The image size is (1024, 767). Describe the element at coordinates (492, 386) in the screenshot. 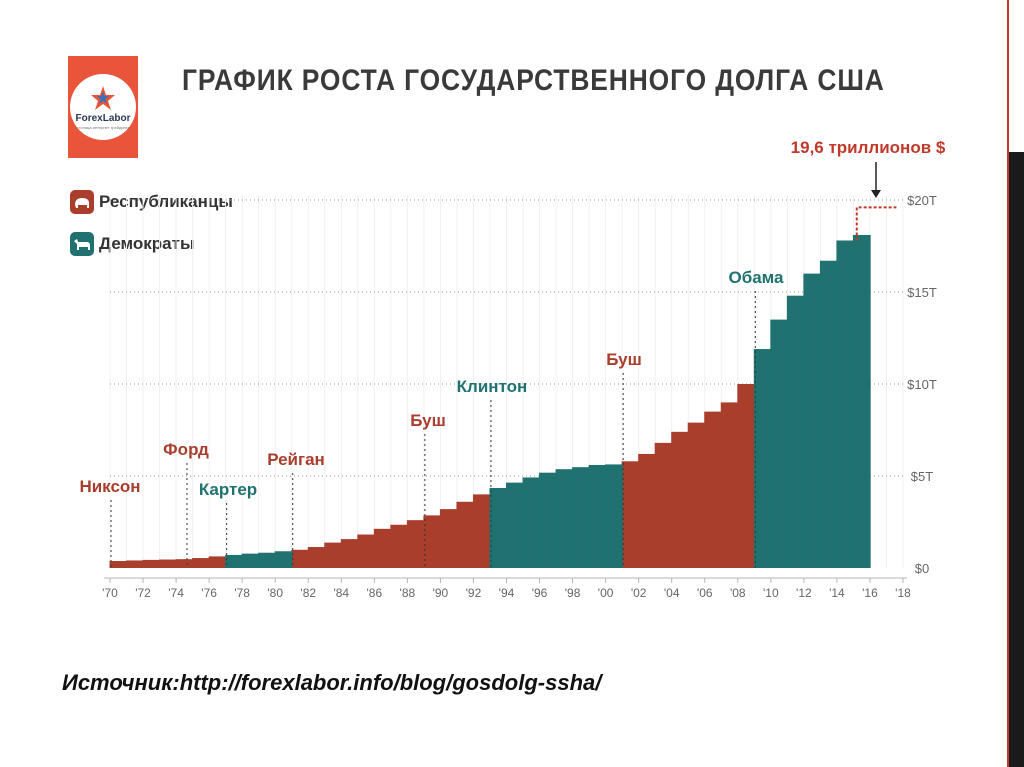

I see `president-label: Клинтон` at that location.